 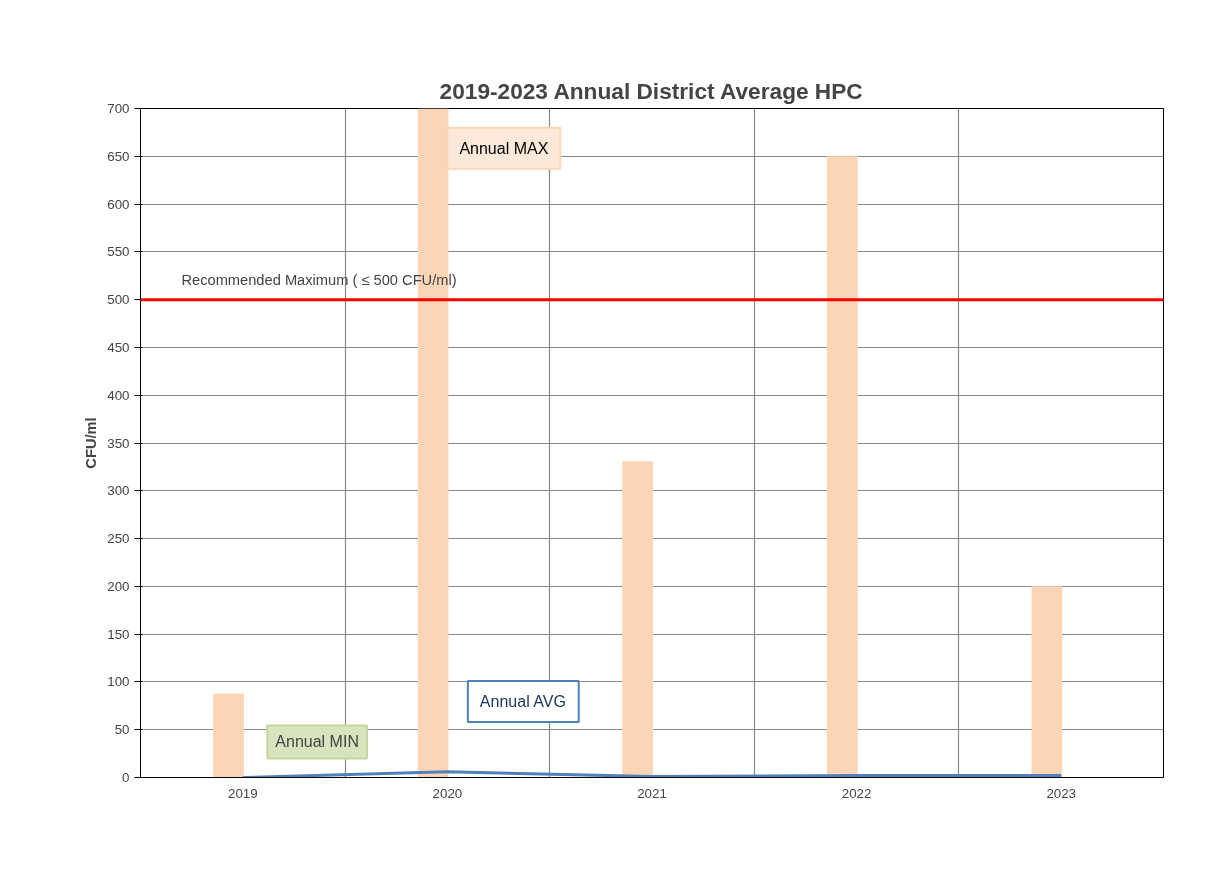 I want to click on x-tick-label: 2022, so click(x=856, y=793).